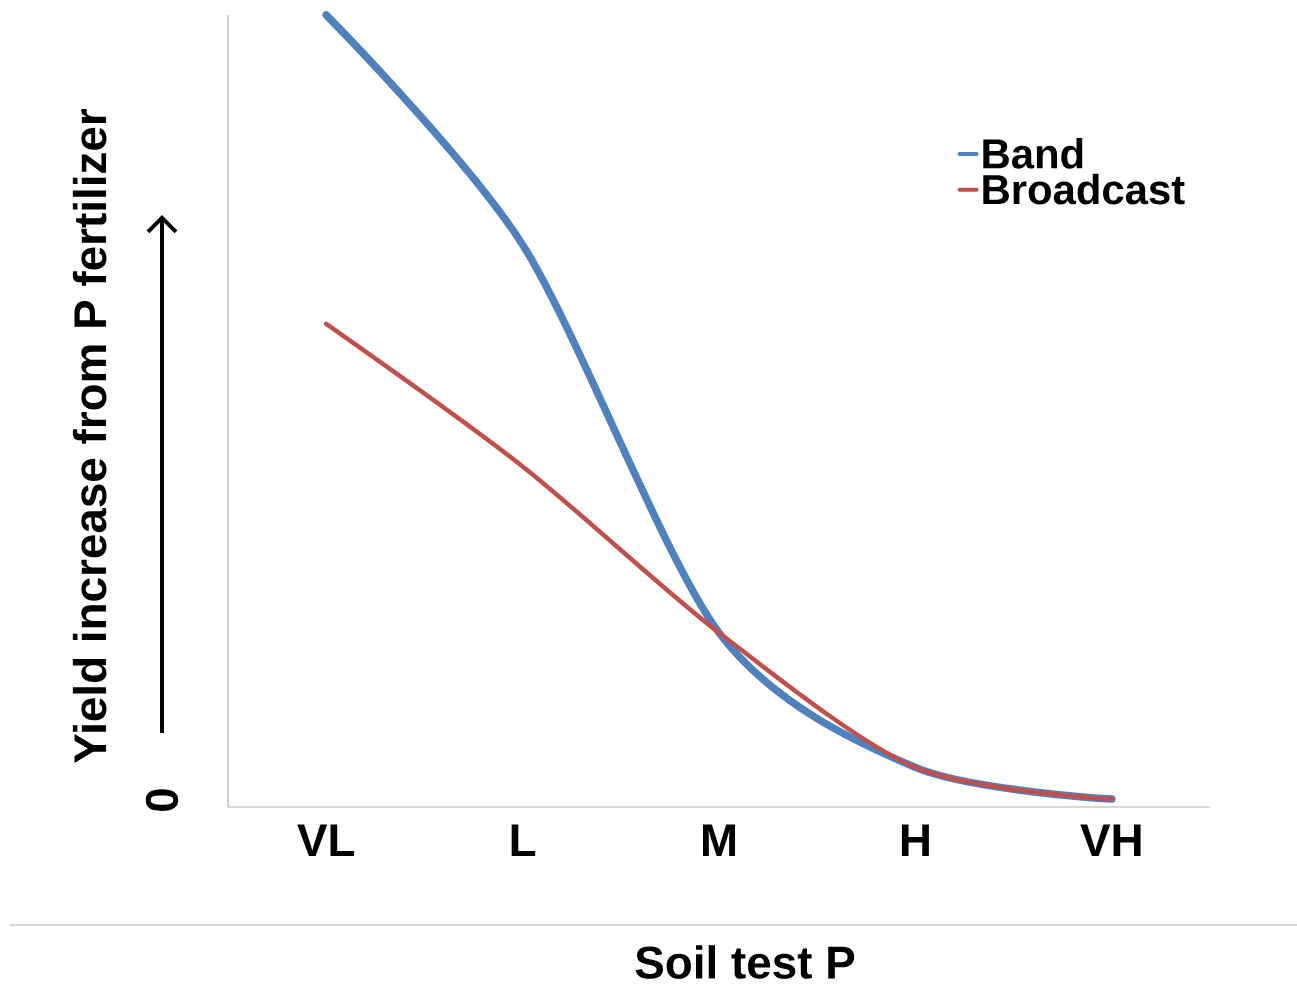 This screenshot has height=987, width=1297. Describe the element at coordinates (1033, 153) in the screenshot. I see `legend-label: Band` at that location.